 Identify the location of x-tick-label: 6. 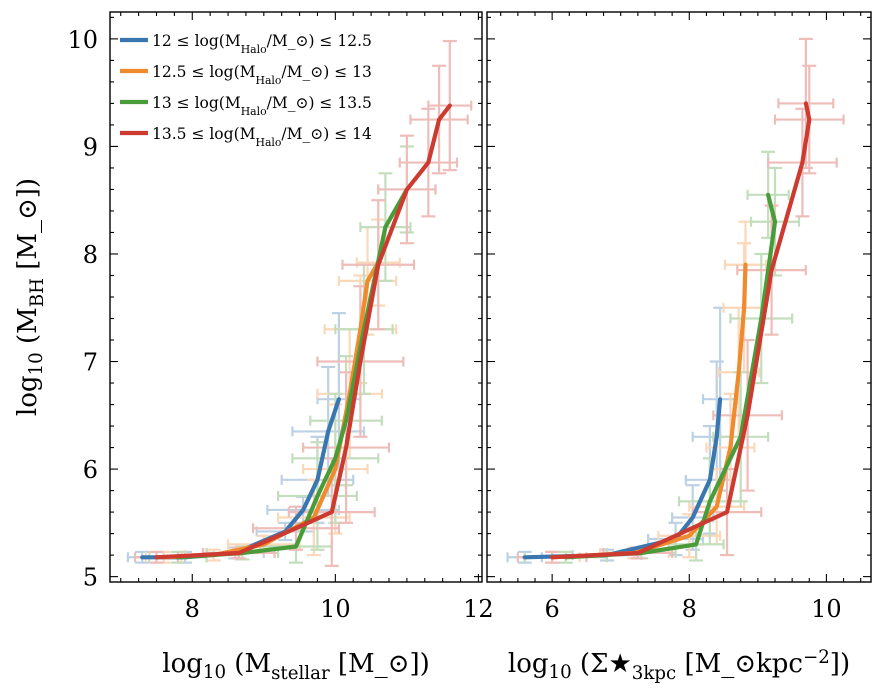
(552, 609).